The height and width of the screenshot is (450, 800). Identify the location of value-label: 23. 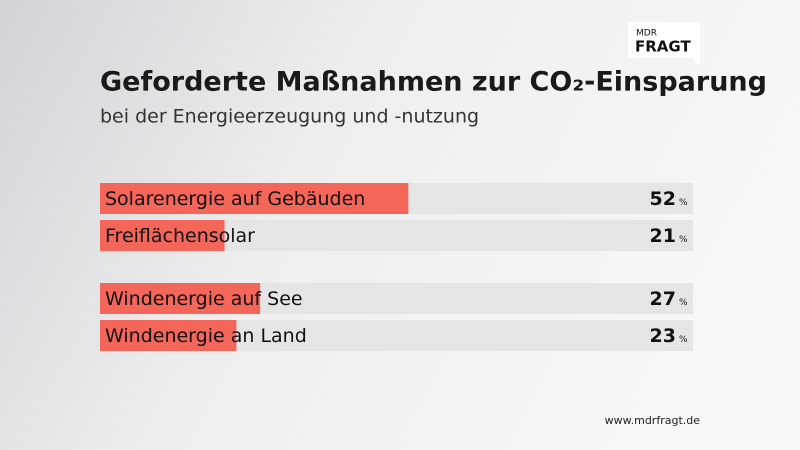
(663, 336).